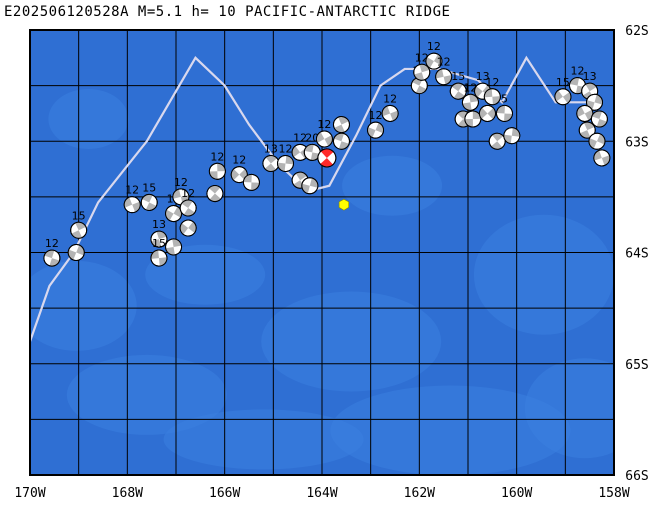 Image resolution: width=661 pixels, height=505 pixels. I want to click on longitude-tick-label: 164W, so click(321, 493).